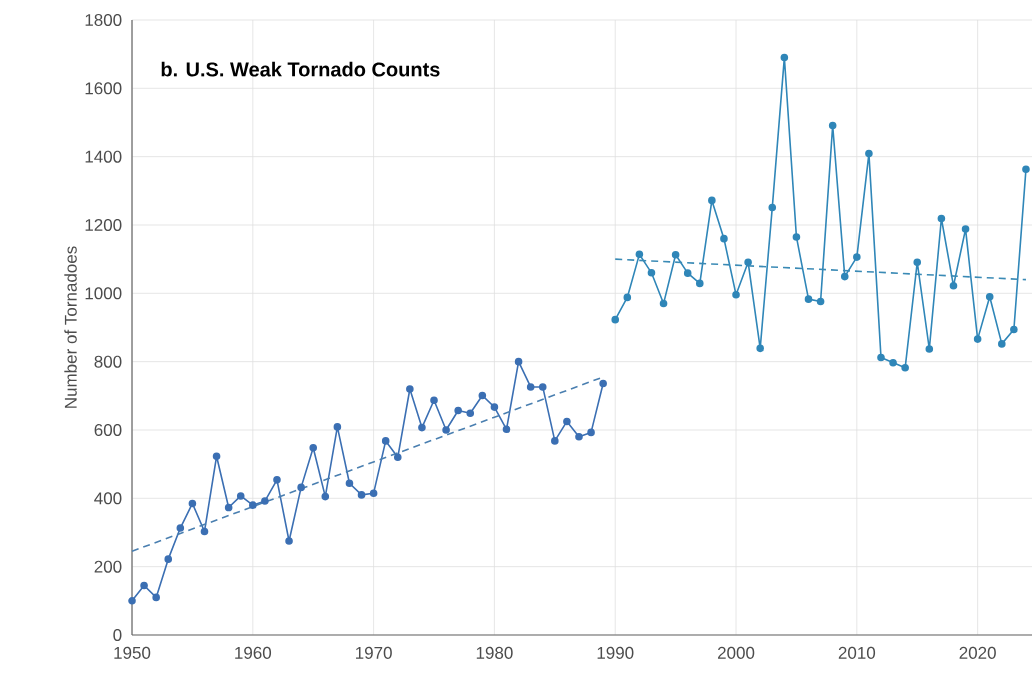 The height and width of the screenshot is (692, 1036). I want to click on y-tick-label: 0, so click(117, 635).